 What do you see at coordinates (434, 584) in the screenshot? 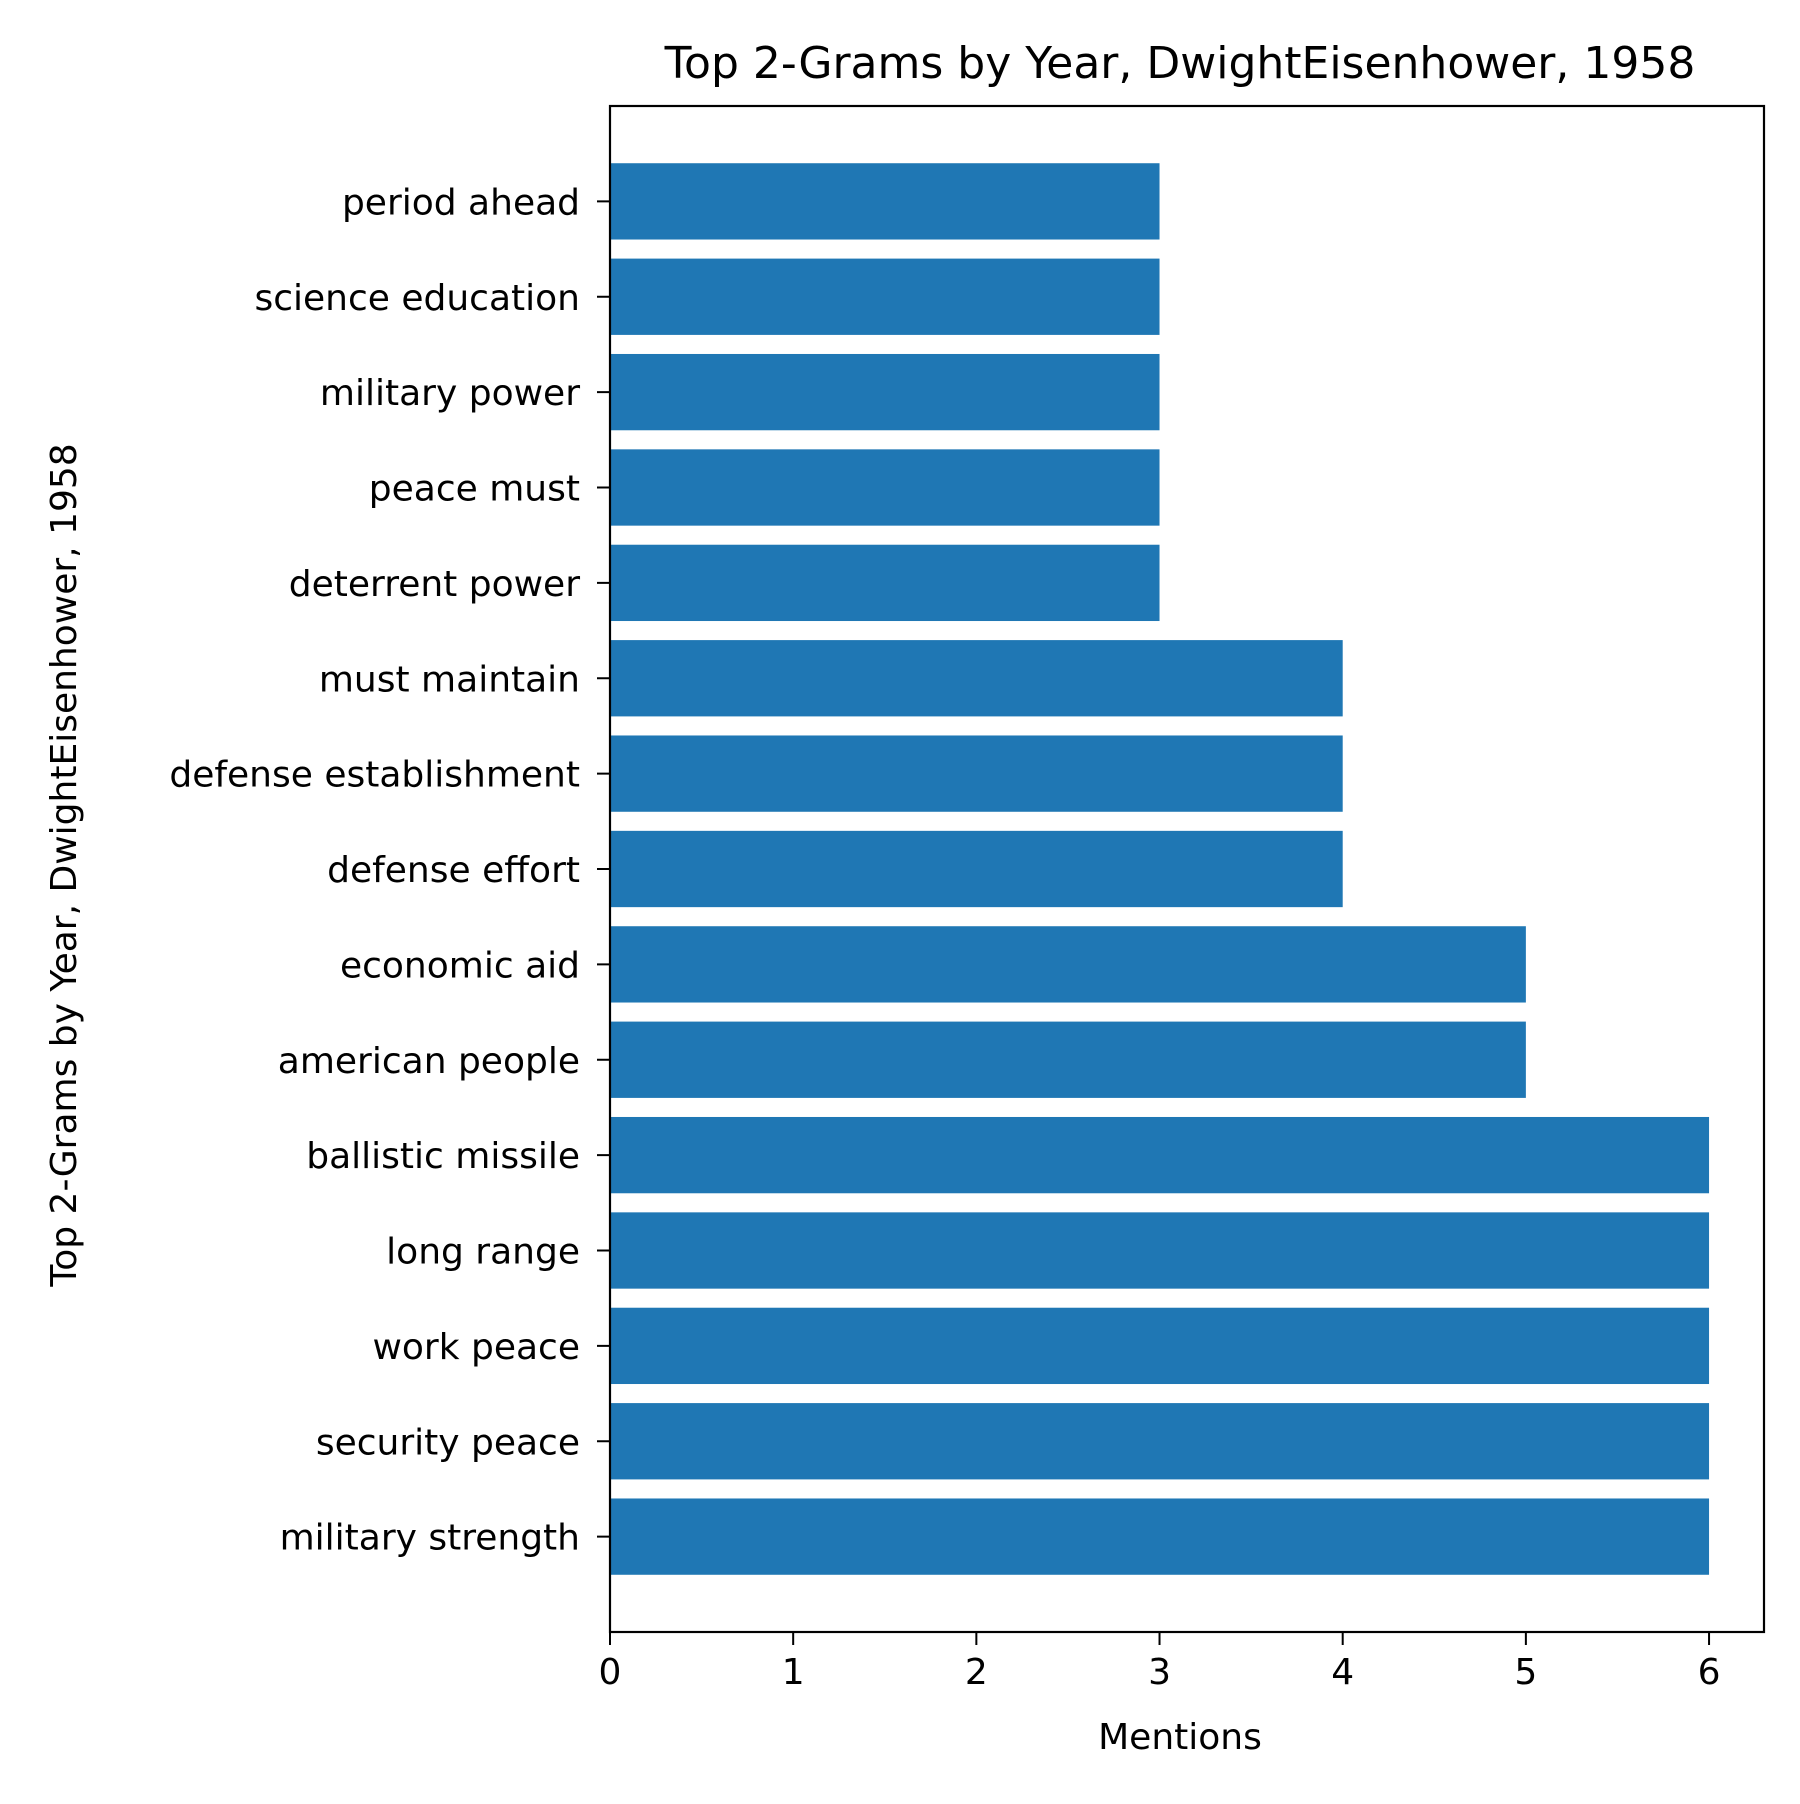
I see `y-tick-label: deterrent power` at bounding box center [434, 584].